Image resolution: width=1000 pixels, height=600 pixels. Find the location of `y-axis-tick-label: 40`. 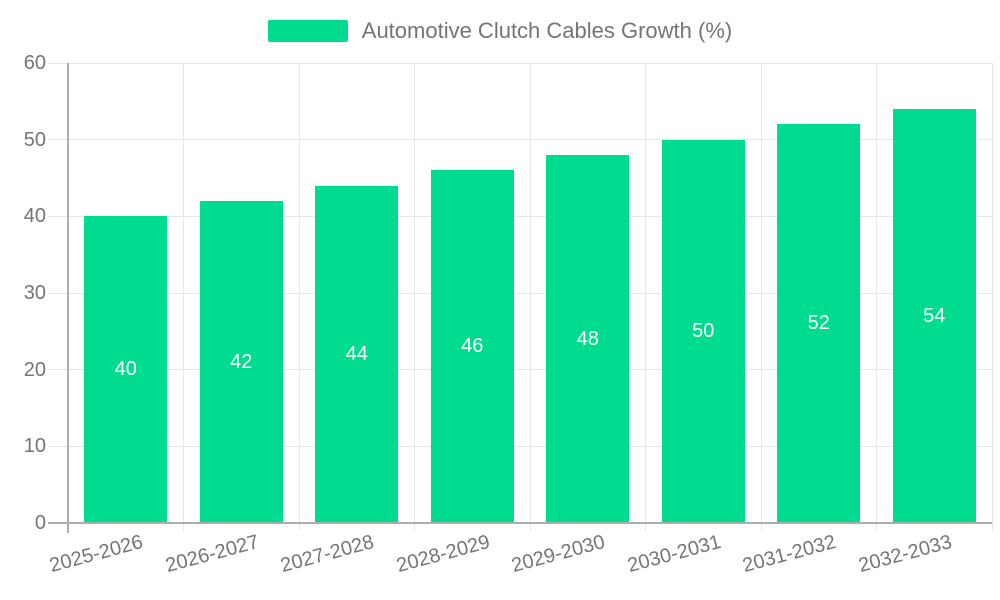

y-axis-tick-label: 40 is located at coordinates (34, 216).